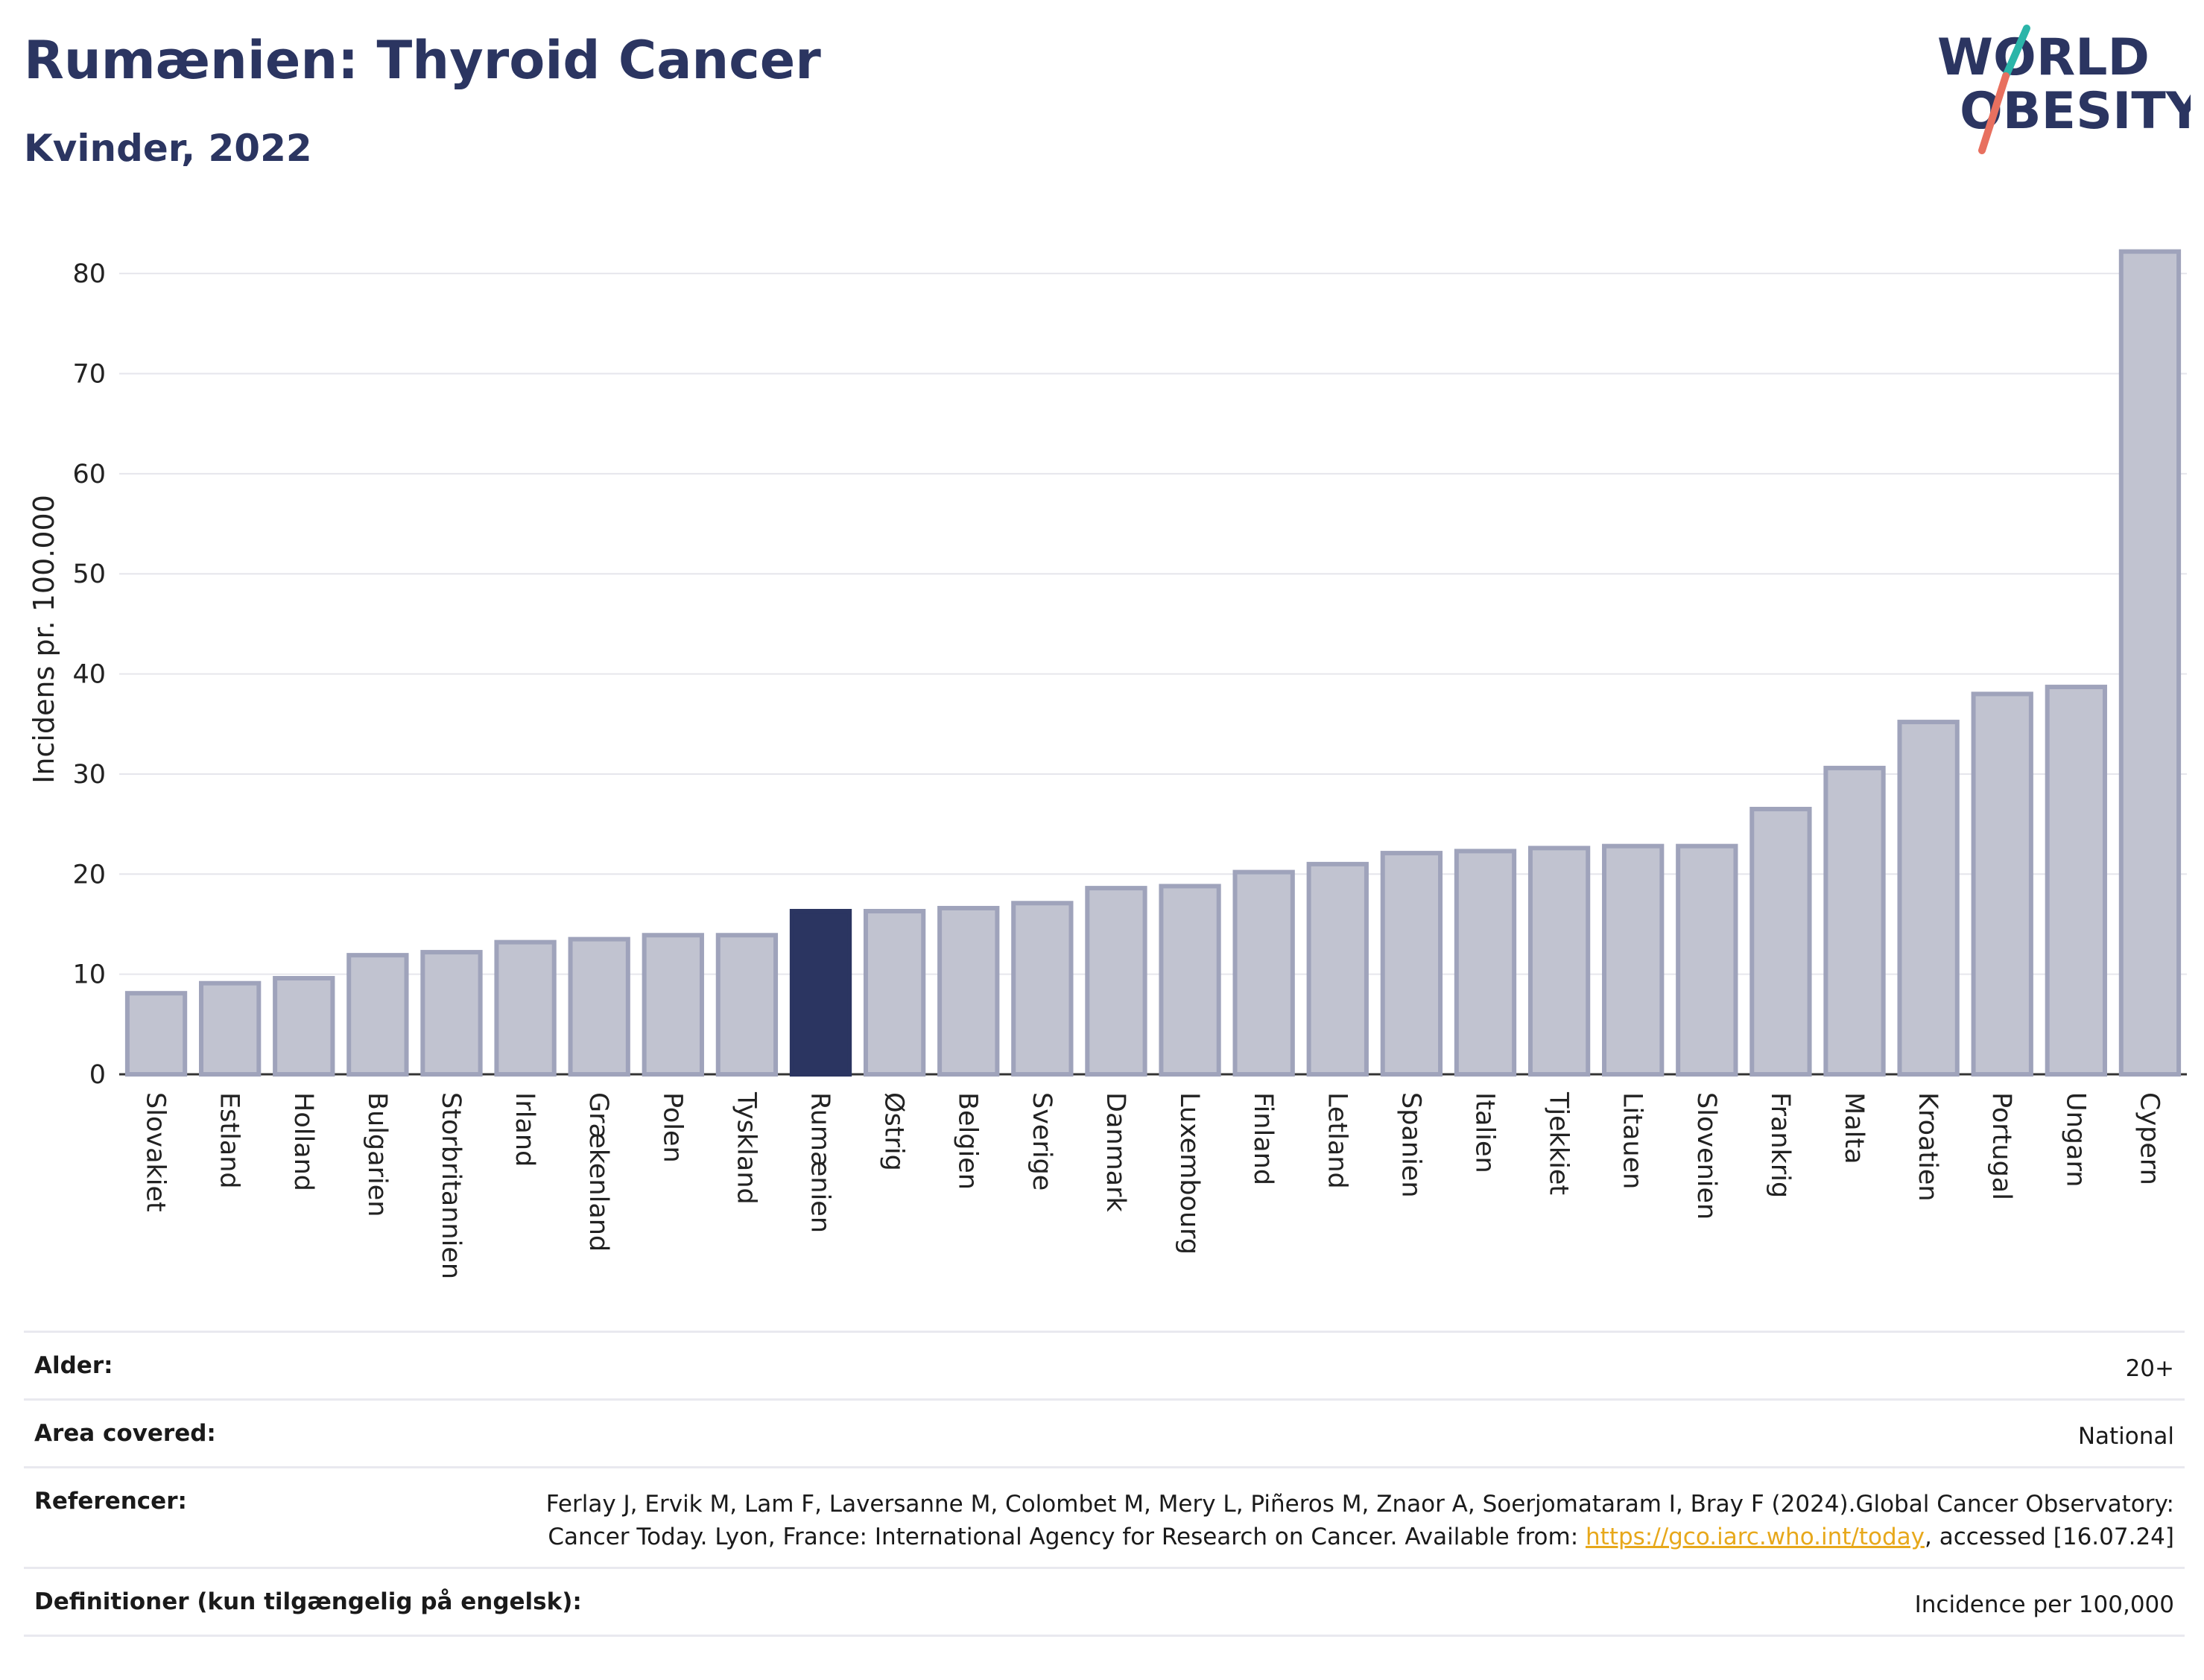 This screenshot has height=1680, width=2204. I want to click on x-tick-label: Holland, so click(303, 1141).